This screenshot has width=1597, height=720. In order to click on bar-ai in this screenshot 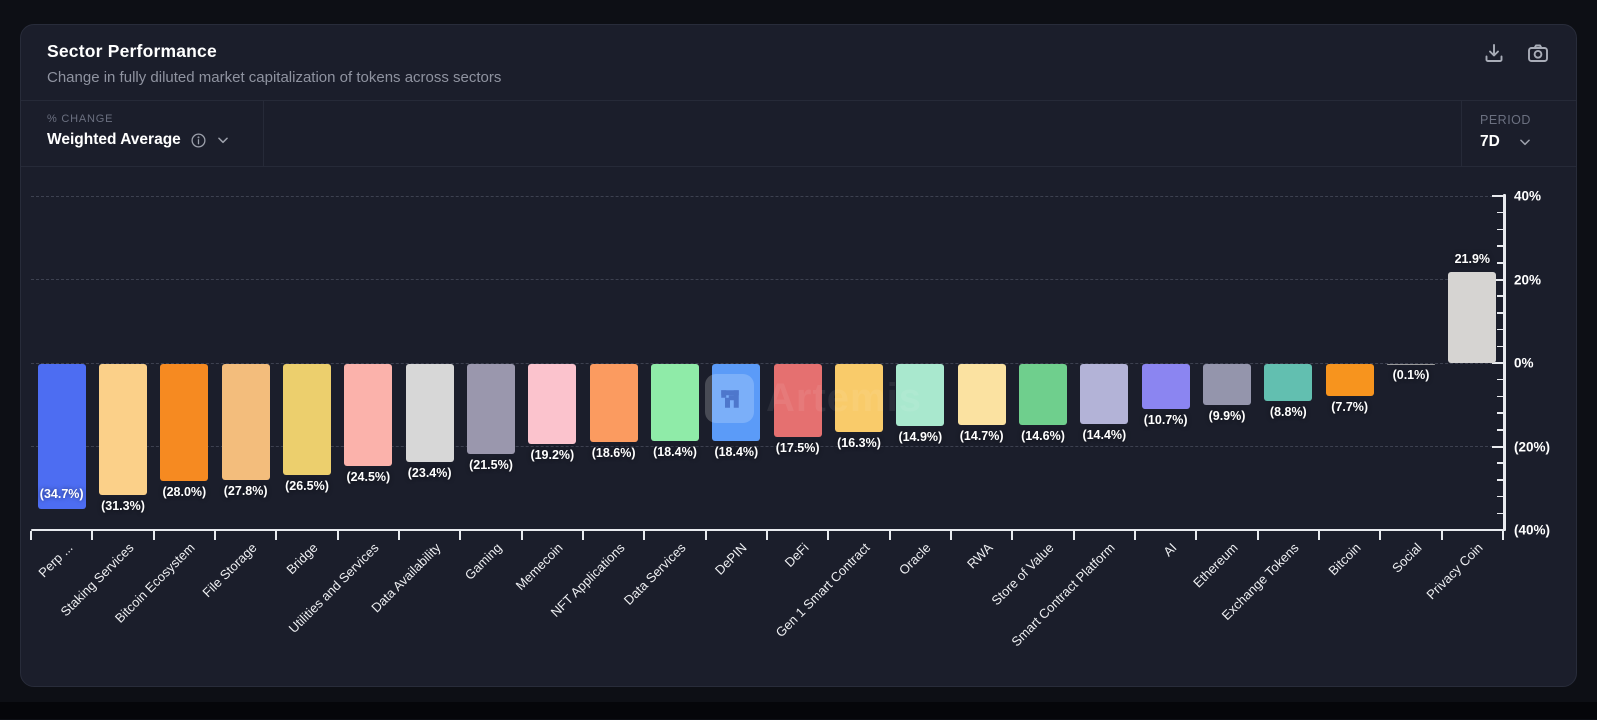, I will do `click(1165, 386)`.